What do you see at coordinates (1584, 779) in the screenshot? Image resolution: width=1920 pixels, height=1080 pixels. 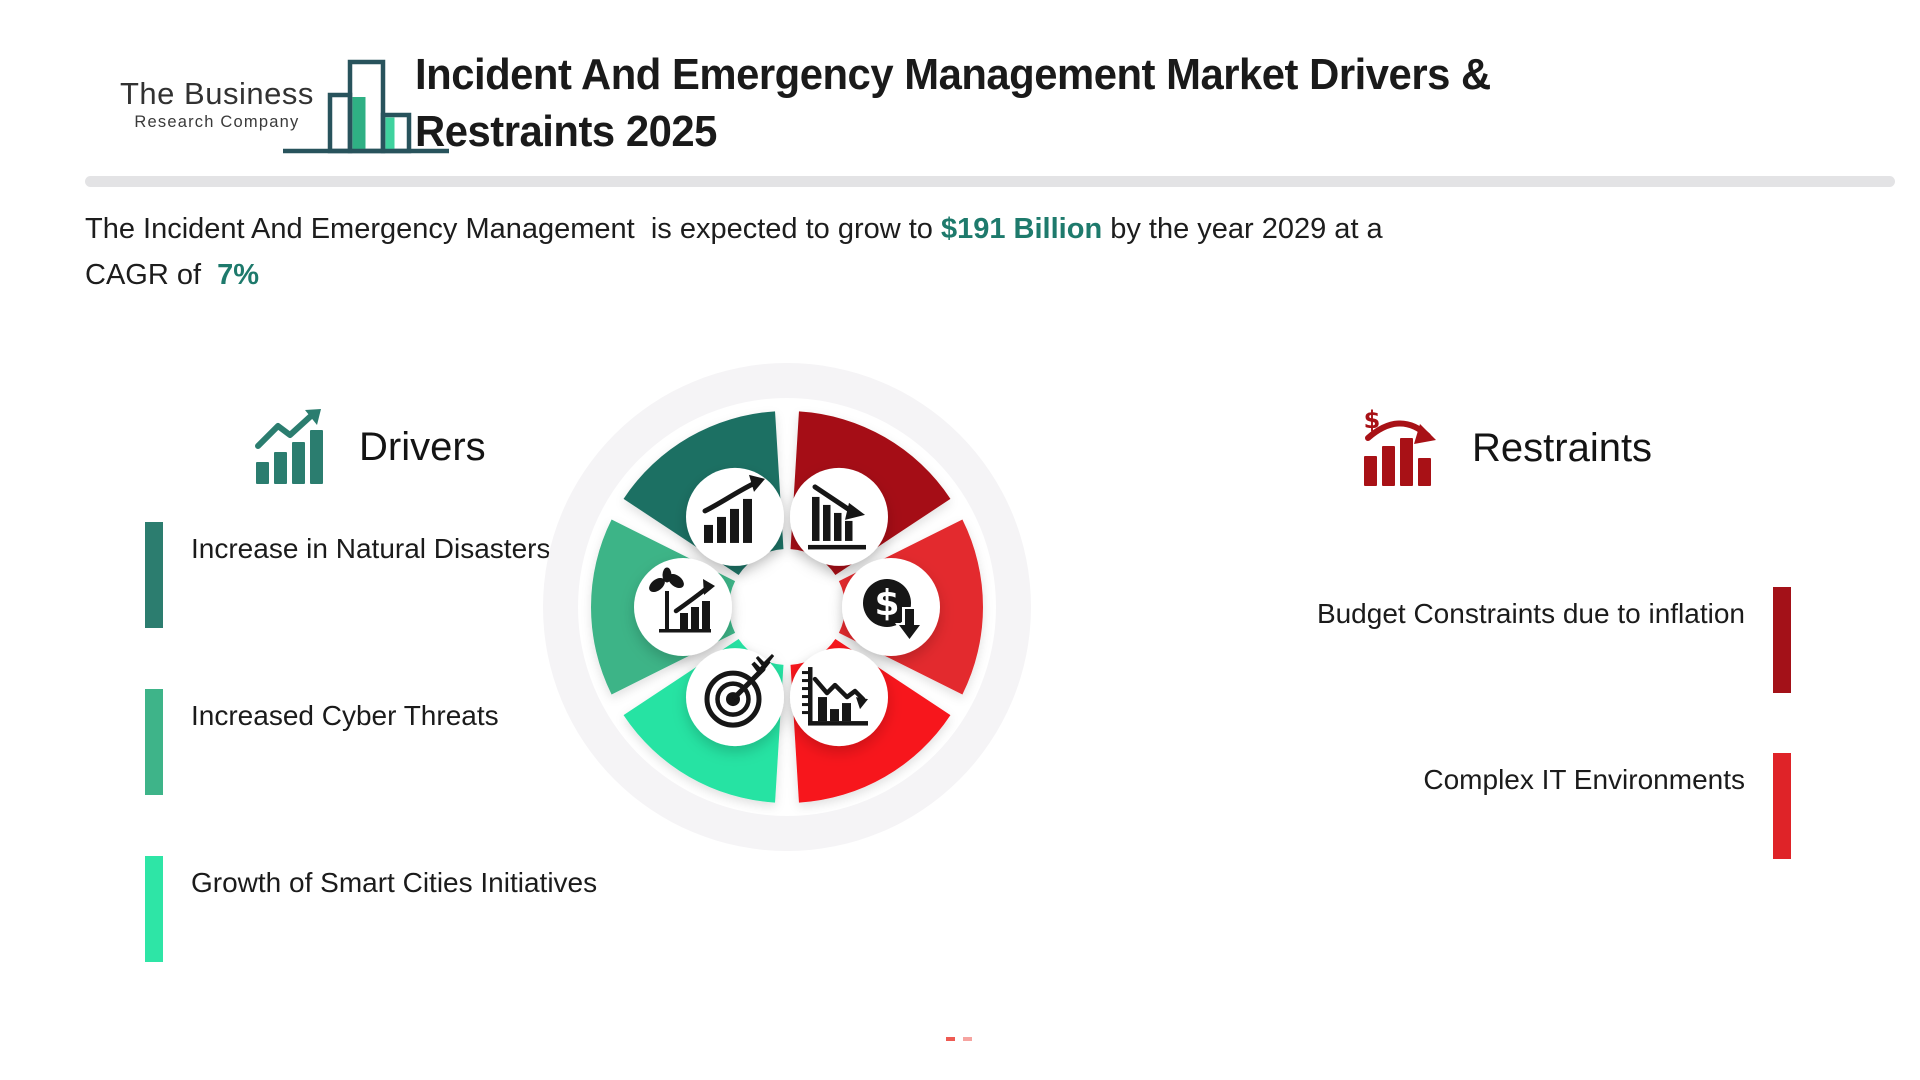 I see `restraint-label: Complex IT Environments` at bounding box center [1584, 779].